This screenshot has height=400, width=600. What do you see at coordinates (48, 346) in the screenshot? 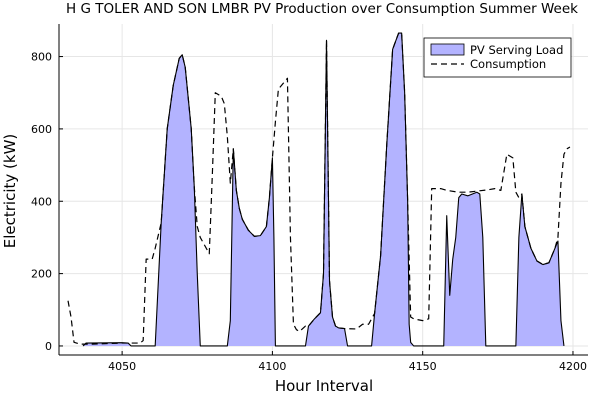
I see `y-tick-label-0: 0` at bounding box center [48, 346].